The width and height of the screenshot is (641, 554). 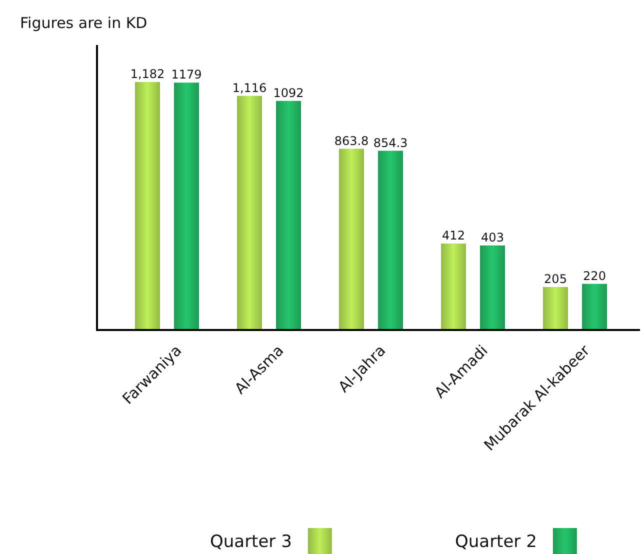 What do you see at coordinates (351, 141) in the screenshot?
I see `data-label: 863.8` at bounding box center [351, 141].